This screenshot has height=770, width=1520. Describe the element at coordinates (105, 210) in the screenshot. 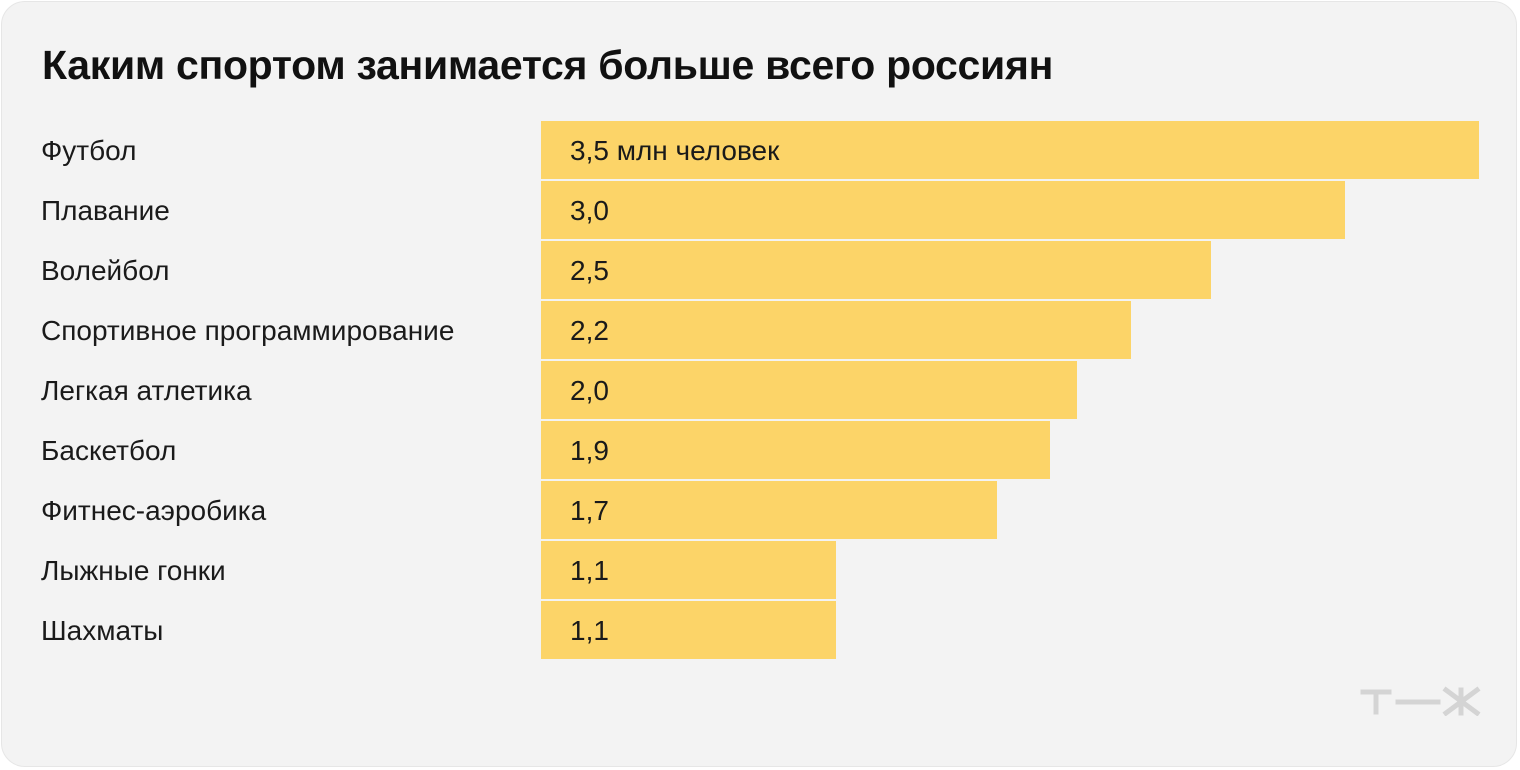

I see `category-label: Плавание` at that location.